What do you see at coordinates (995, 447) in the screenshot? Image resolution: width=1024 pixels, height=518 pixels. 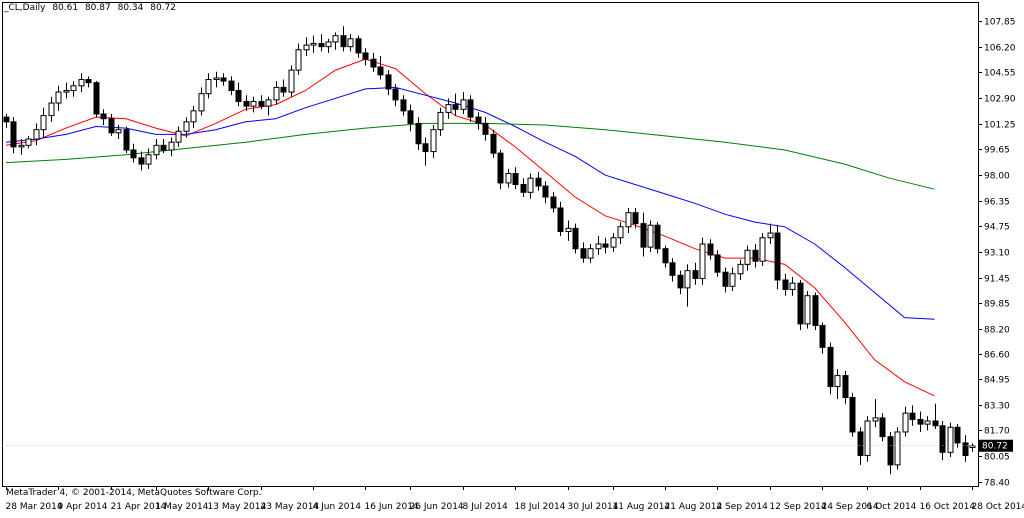 I see `current-price-label: 80.72` at bounding box center [995, 447].